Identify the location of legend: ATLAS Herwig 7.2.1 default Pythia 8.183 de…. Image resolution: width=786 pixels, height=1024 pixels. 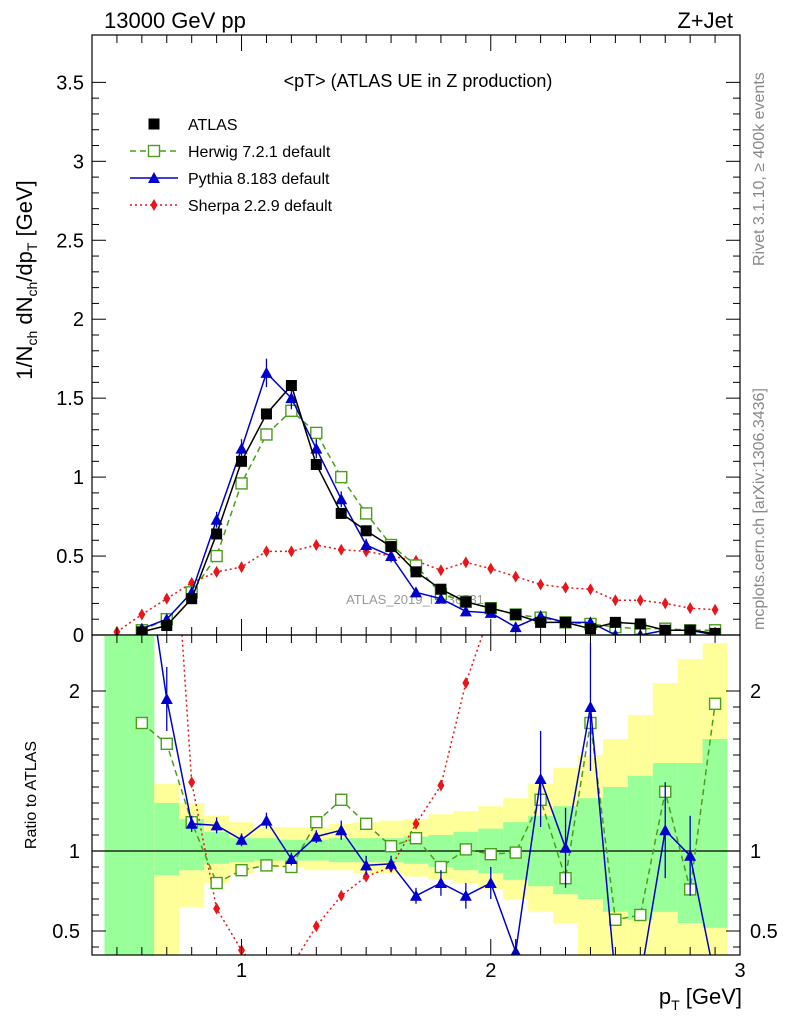
(231, 166).